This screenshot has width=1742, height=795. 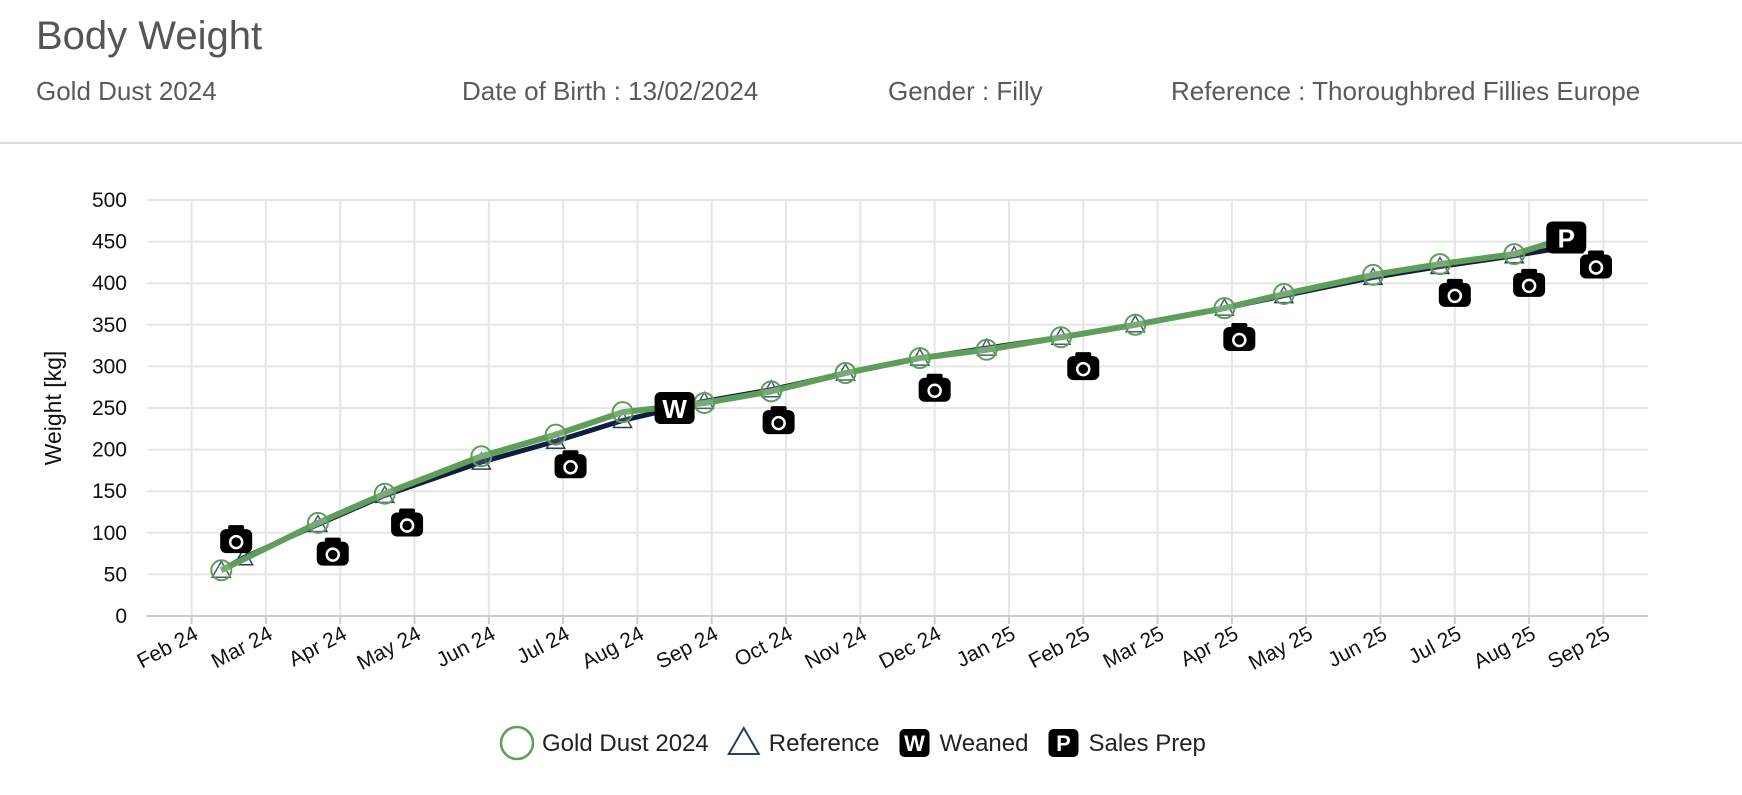 I want to click on date-of-birth: Date of Birth : 13/02/2024, so click(x=610, y=91).